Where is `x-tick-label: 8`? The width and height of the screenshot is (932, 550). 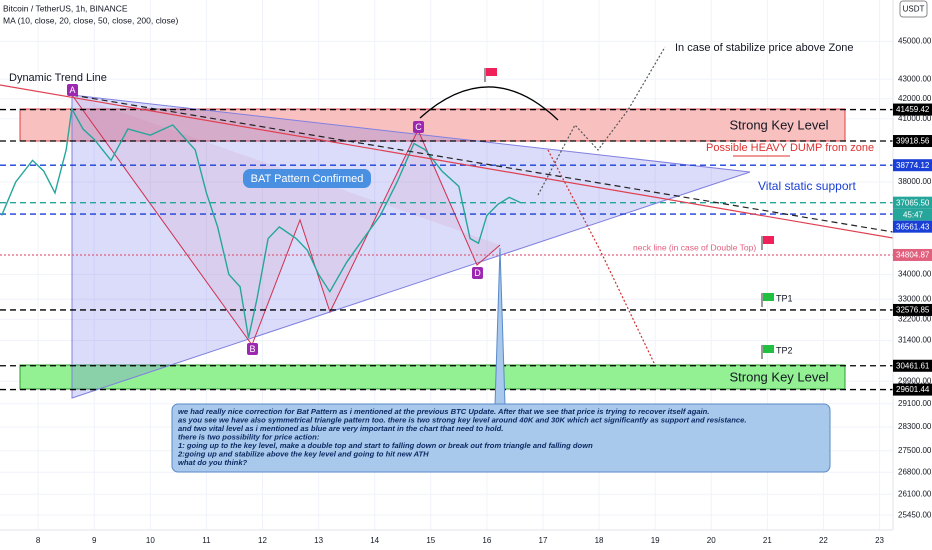
x-tick-label: 8 is located at coordinates (38, 540).